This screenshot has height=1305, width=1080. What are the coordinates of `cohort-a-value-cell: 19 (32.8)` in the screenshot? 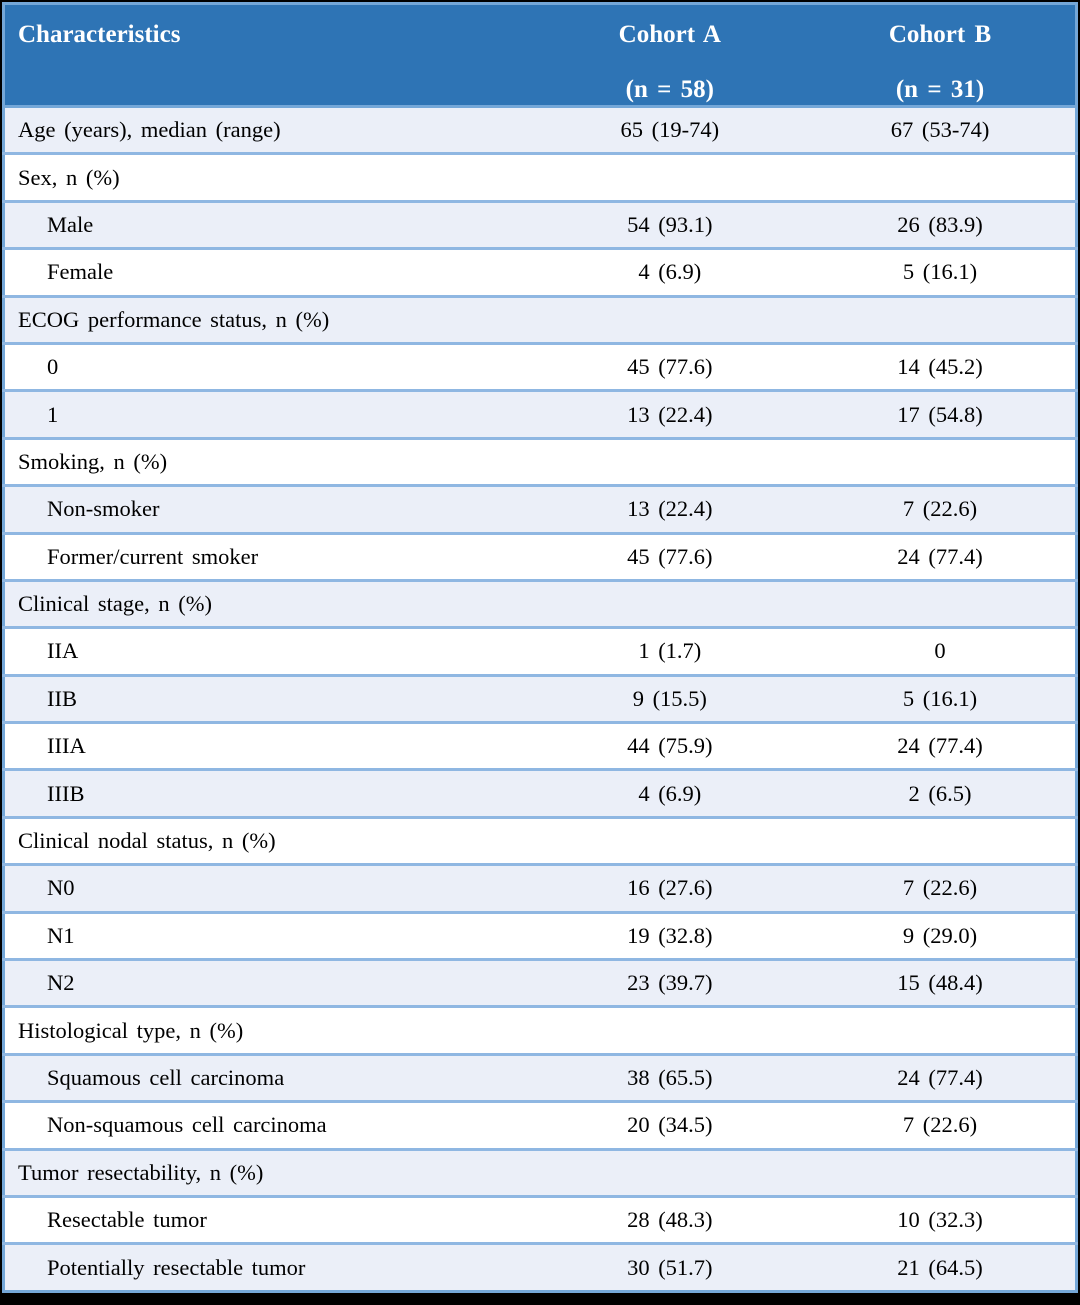 It's located at (670, 935).